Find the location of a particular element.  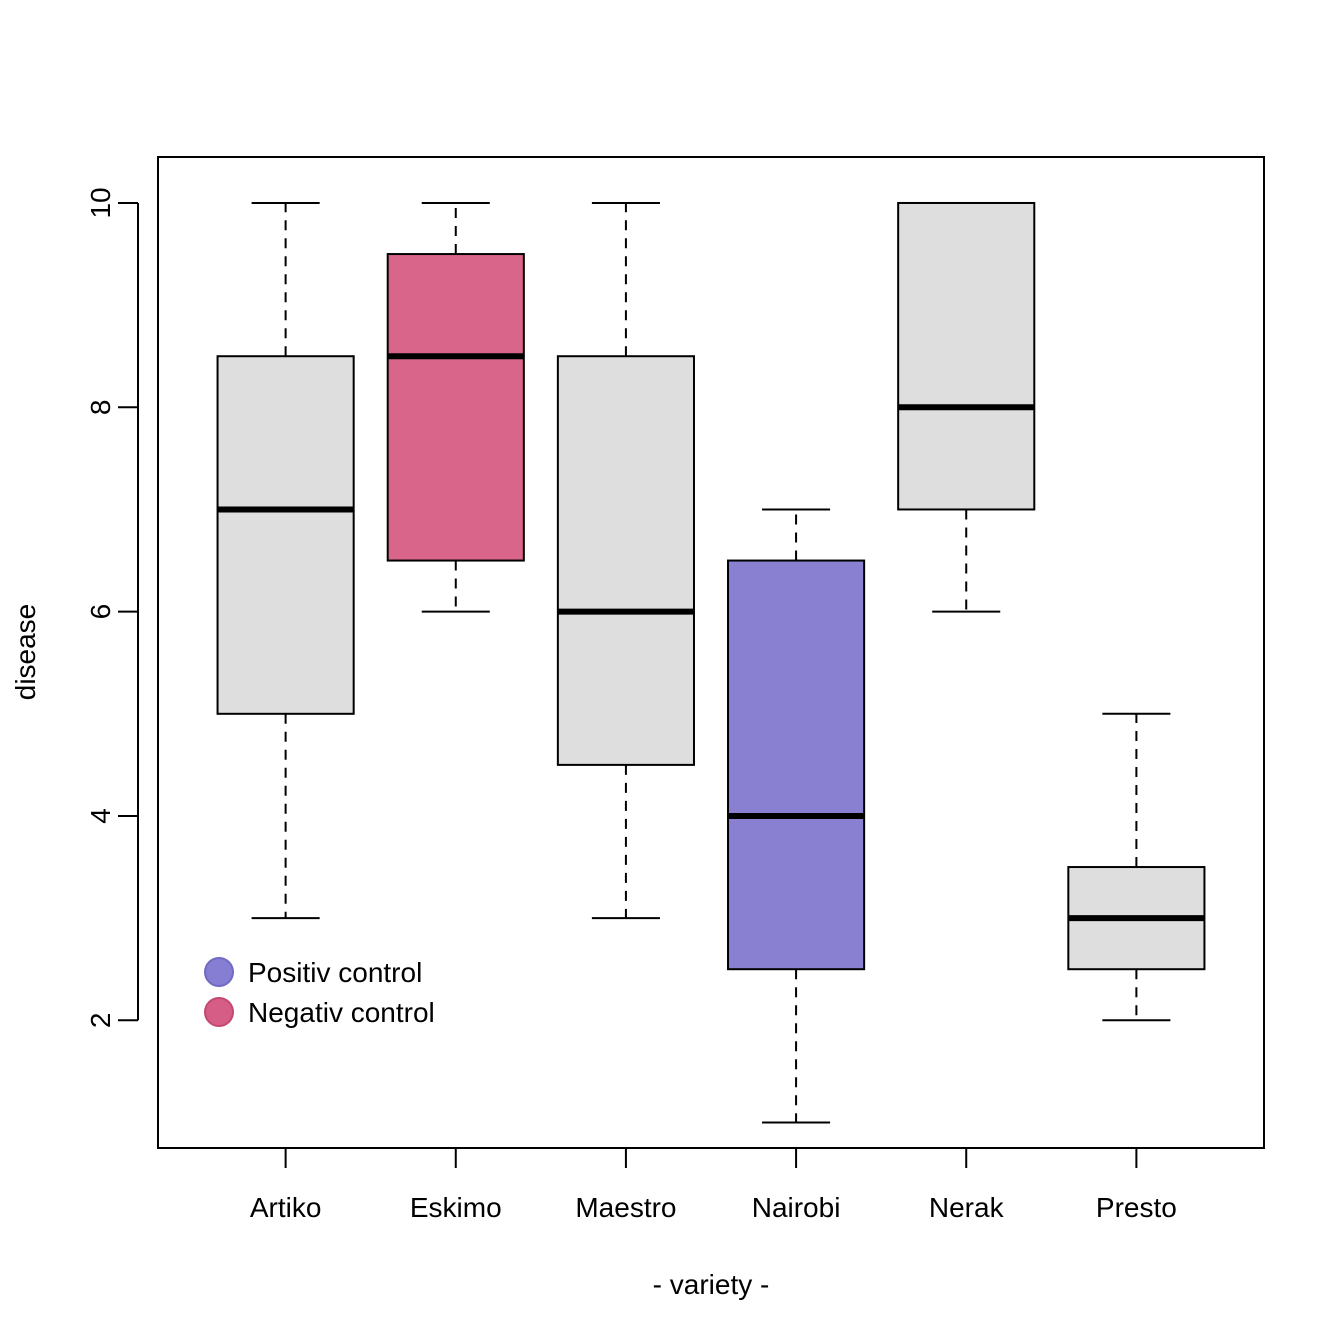

y-tick-label: 6 is located at coordinates (100, 612).